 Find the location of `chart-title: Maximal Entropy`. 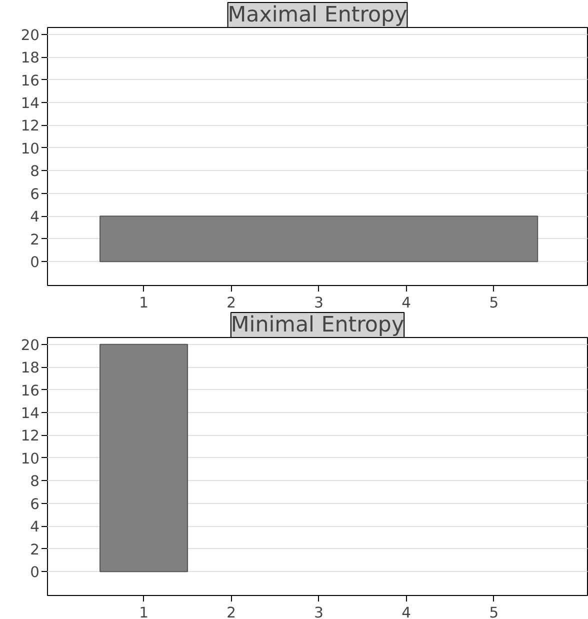

chart-title: Maximal Entropy is located at coordinates (318, 15).